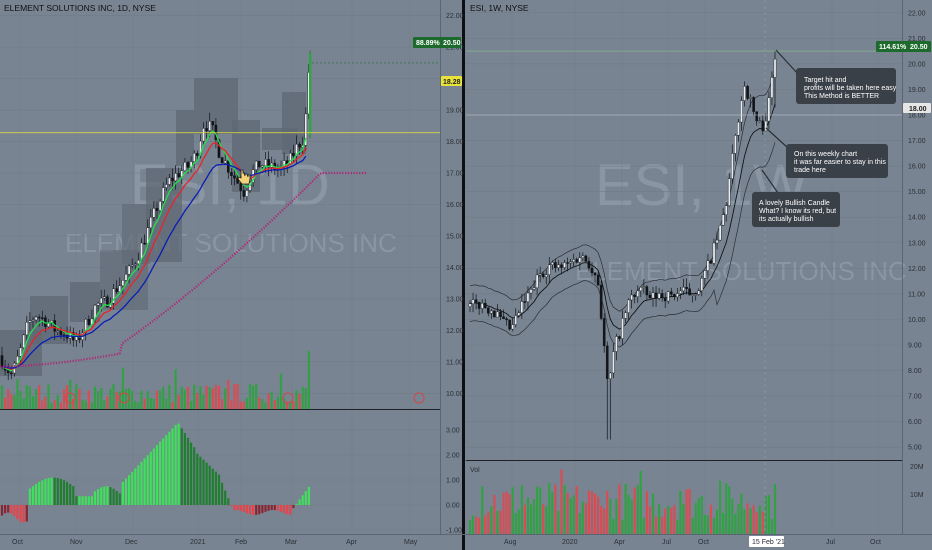 The image size is (932, 550). What do you see at coordinates (510, 542) in the screenshot?
I see `right-time-tick: Aug` at bounding box center [510, 542].